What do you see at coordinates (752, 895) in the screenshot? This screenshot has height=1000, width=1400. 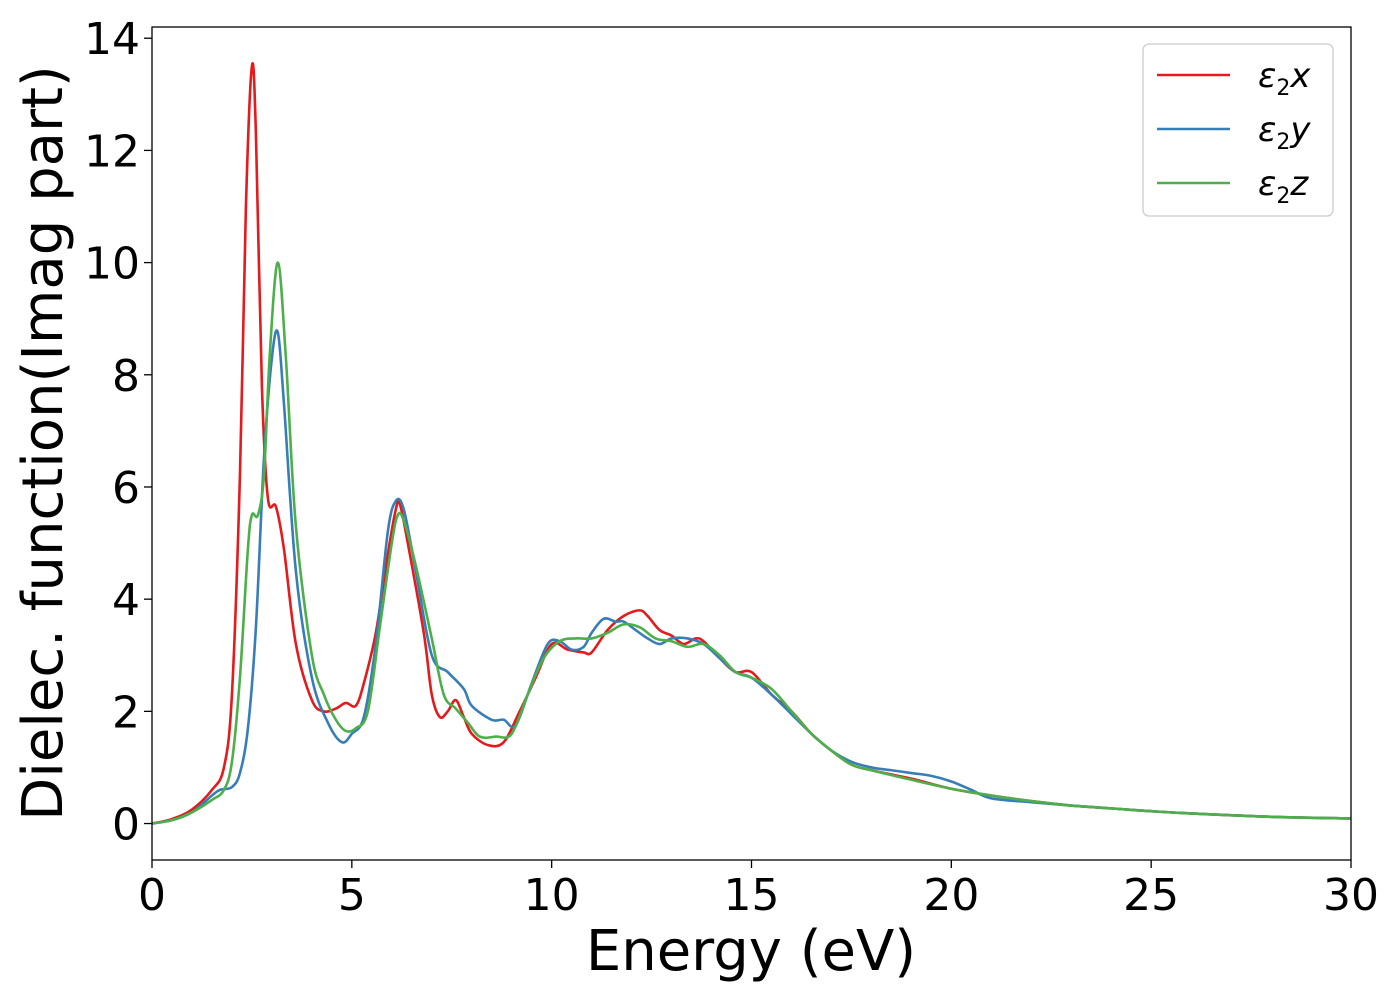 I see `x-tick-label: 15` at bounding box center [752, 895].